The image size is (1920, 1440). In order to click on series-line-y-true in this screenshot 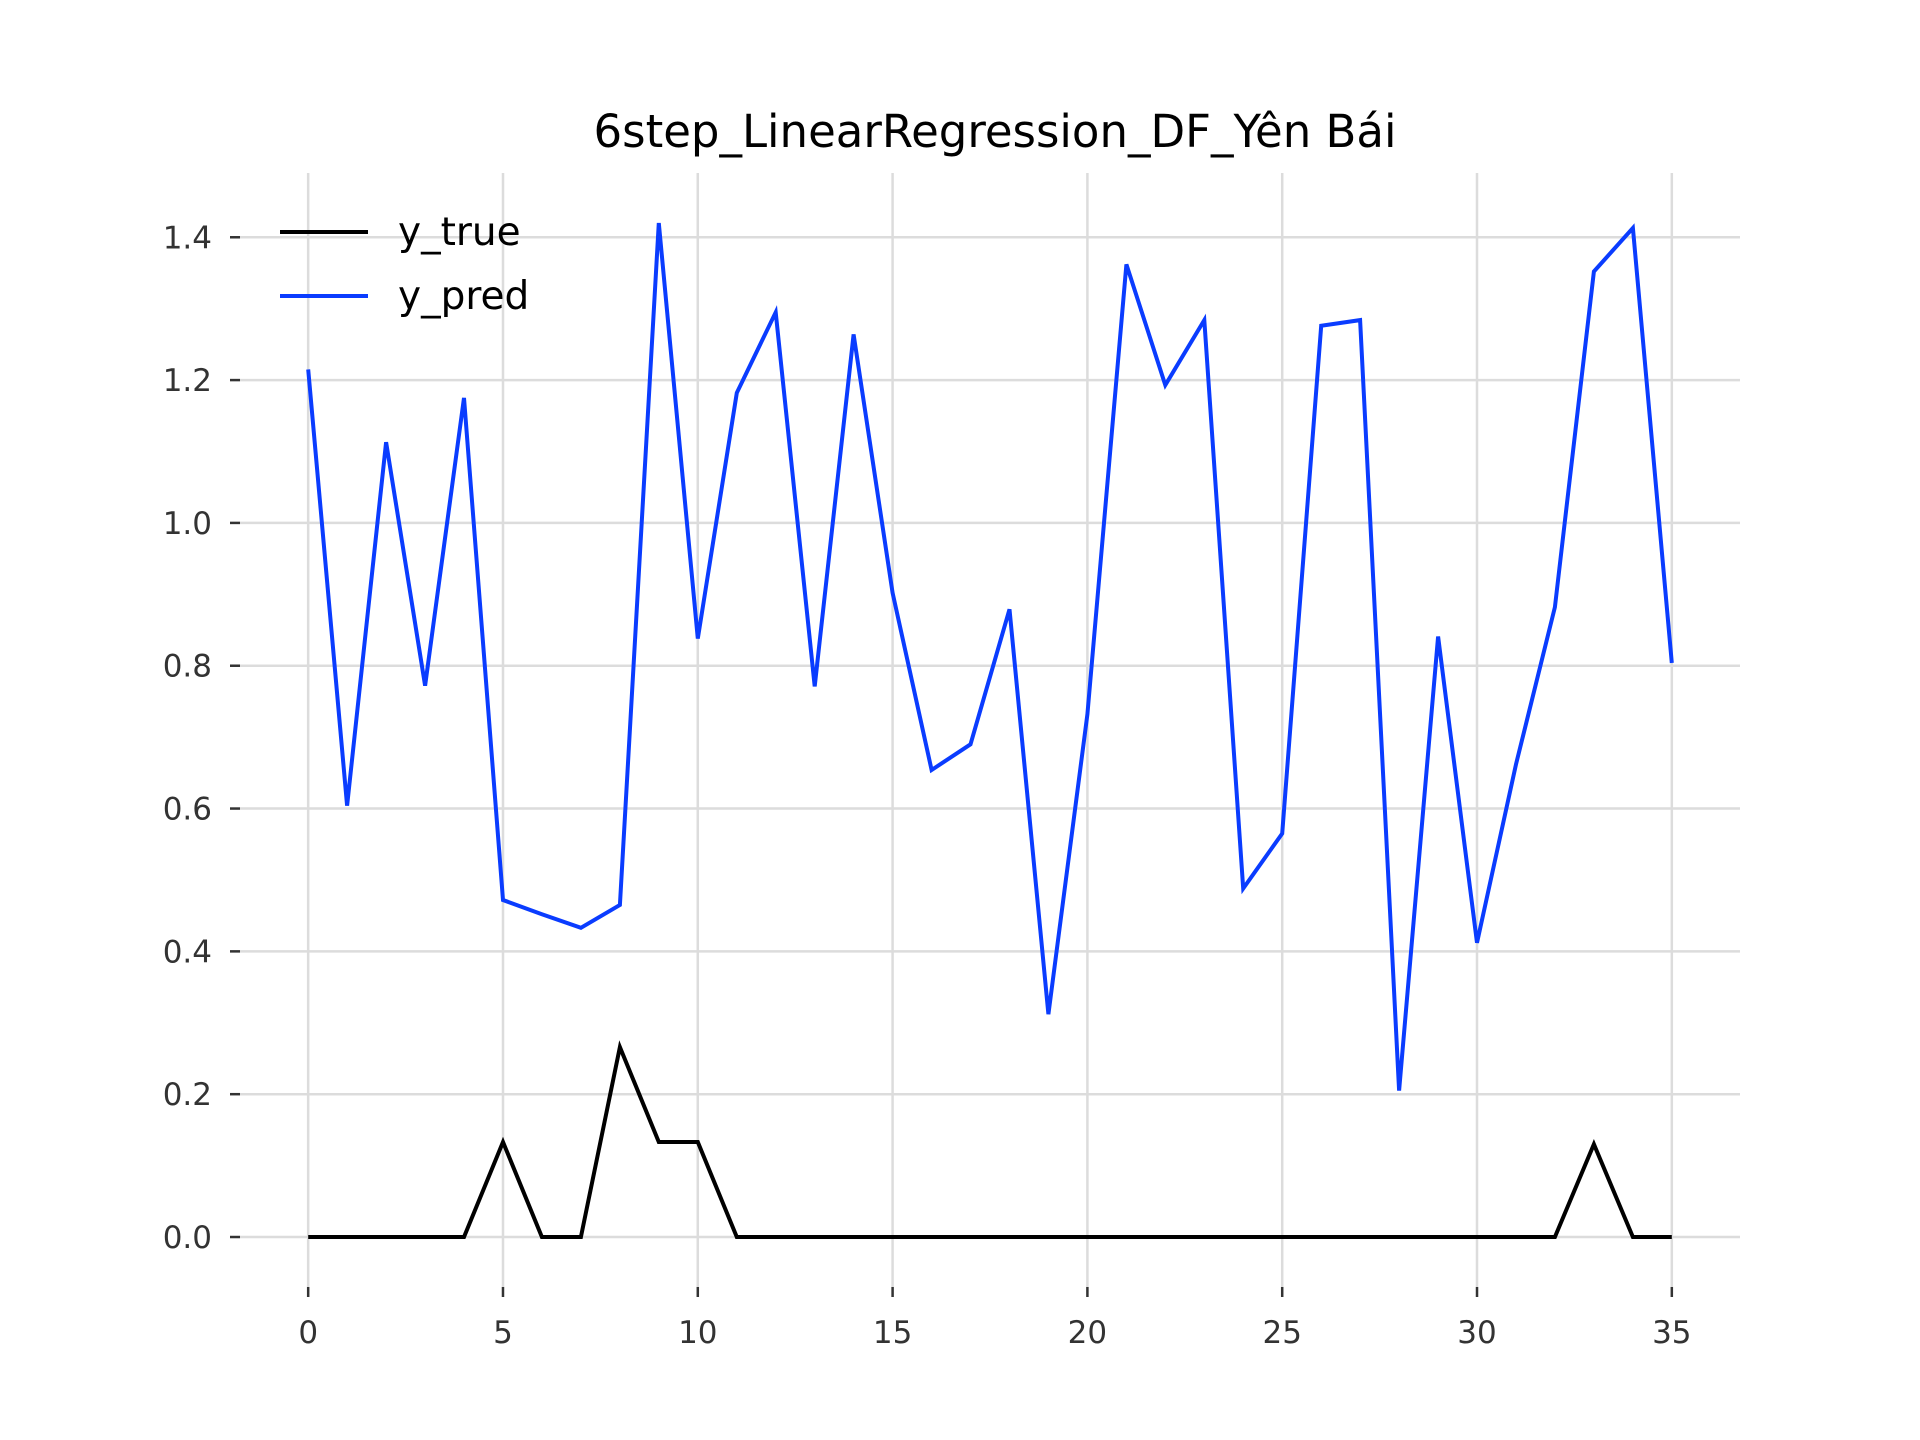, I will do `click(990, 1139)`.